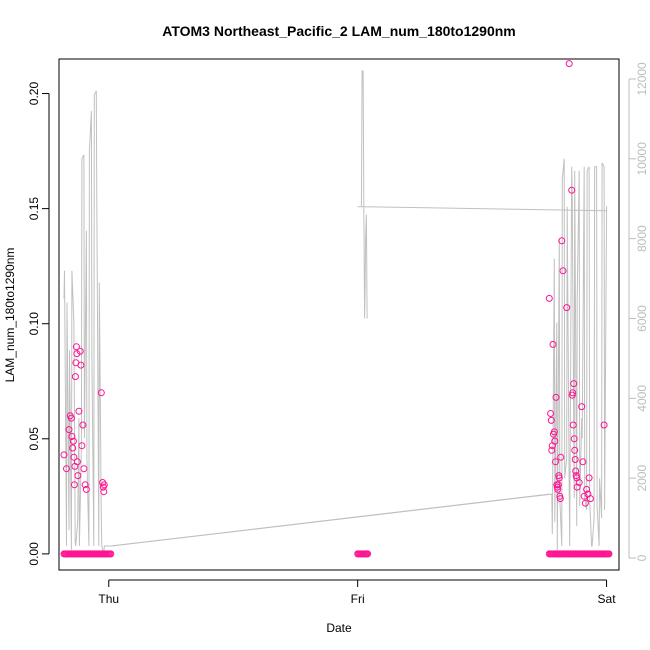  I want to click on y-tick-label: 0.20, so click(34, 94).